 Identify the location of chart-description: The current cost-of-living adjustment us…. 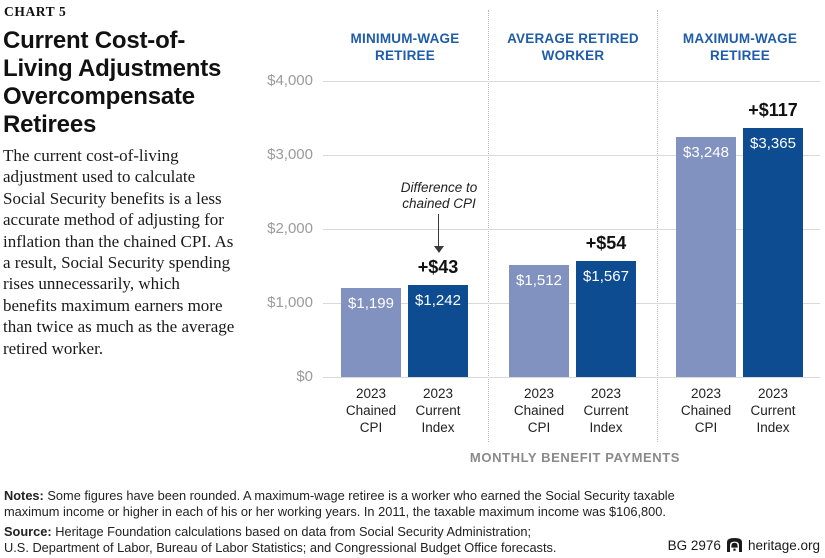
(119, 252).